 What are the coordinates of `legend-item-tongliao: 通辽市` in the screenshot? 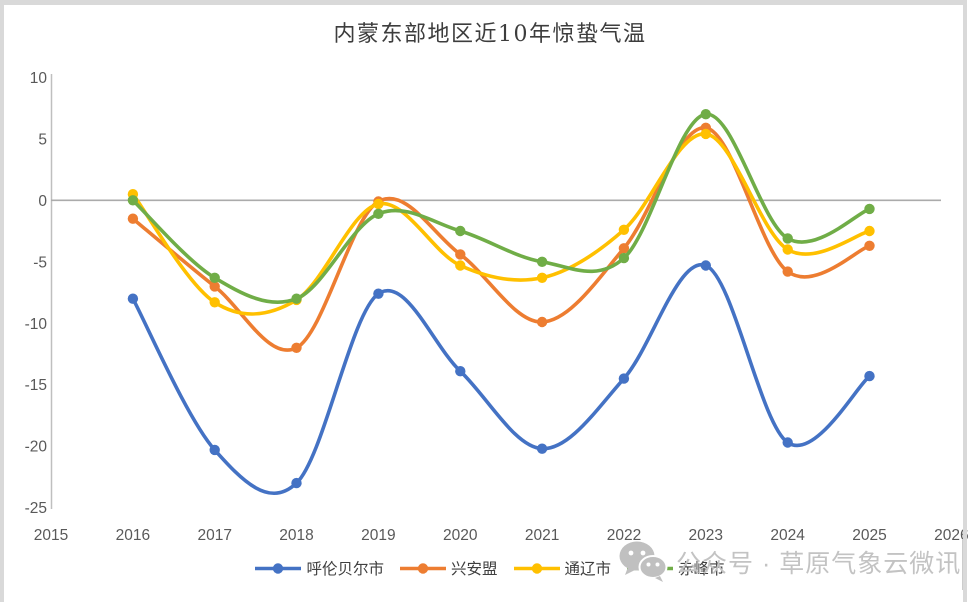 It's located at (562, 568).